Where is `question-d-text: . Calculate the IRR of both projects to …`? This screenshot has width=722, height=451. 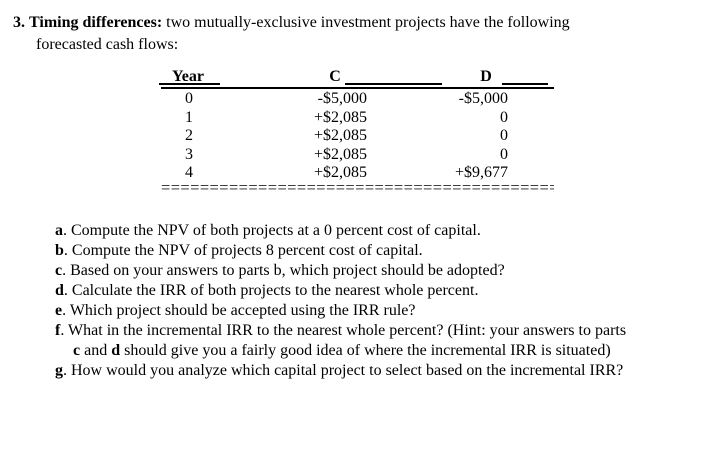 question-d-text: . Calculate the IRR of both projects to … is located at coordinates (271, 290).